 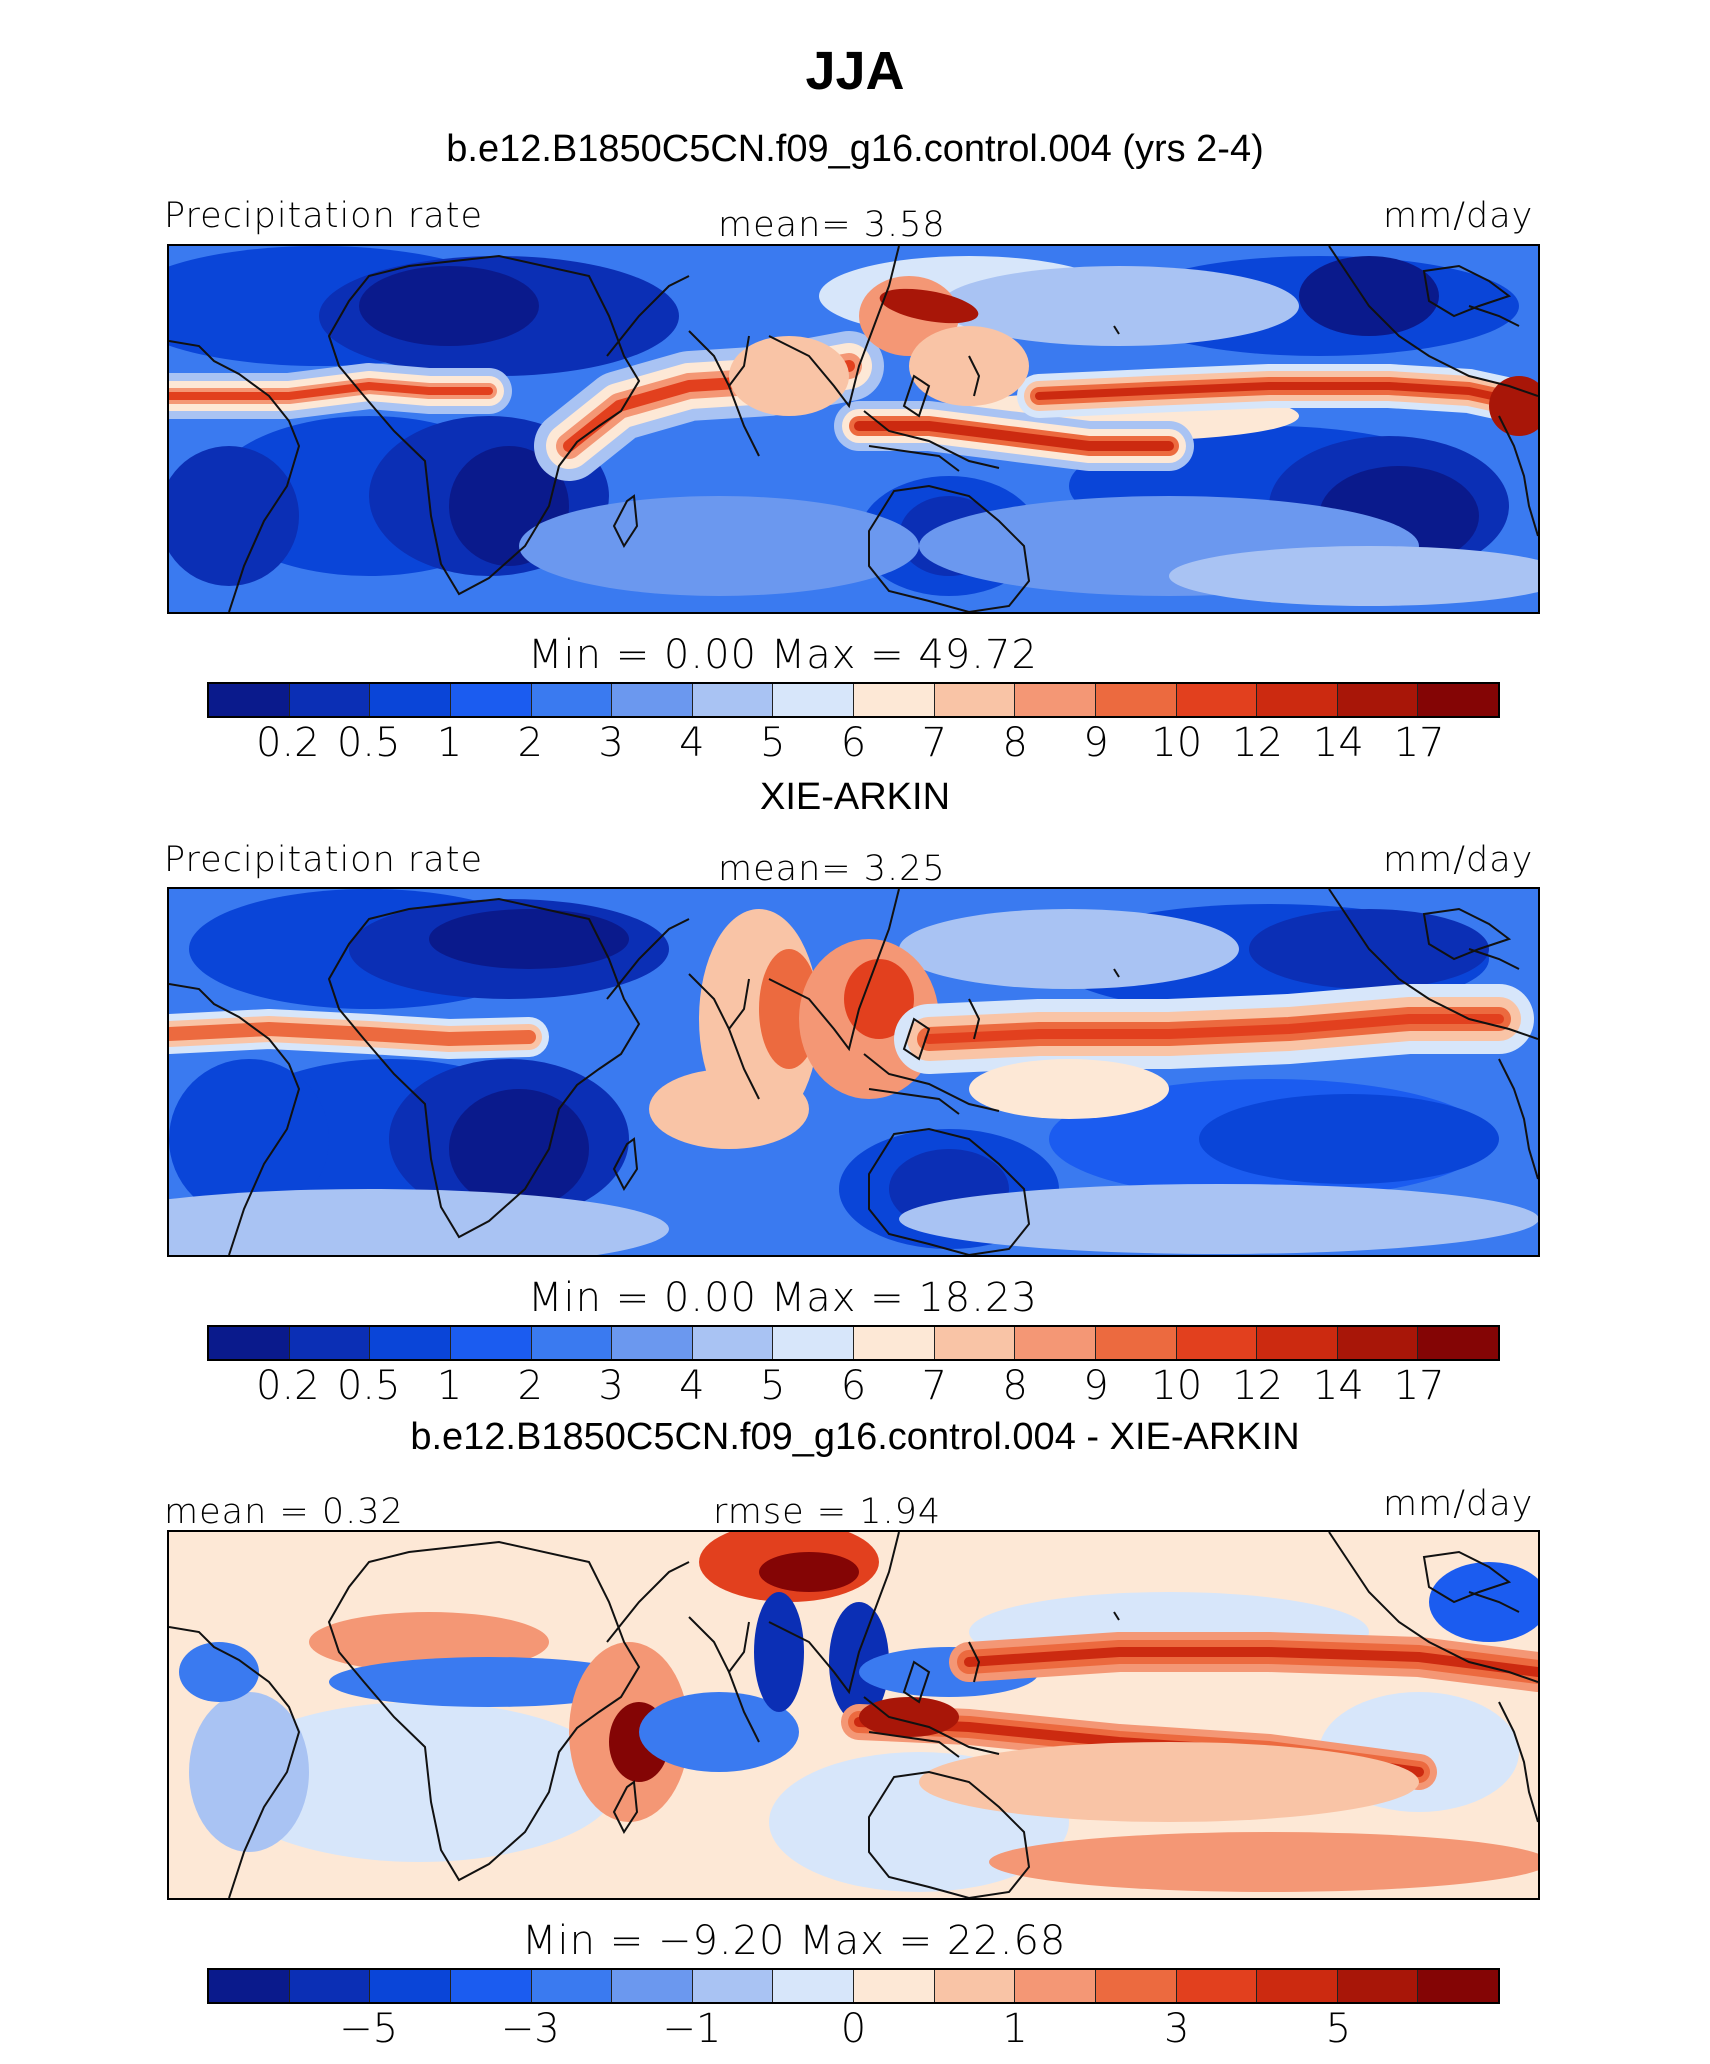 What do you see at coordinates (855, 71) in the screenshot?
I see `figure-title: JJA` at bounding box center [855, 71].